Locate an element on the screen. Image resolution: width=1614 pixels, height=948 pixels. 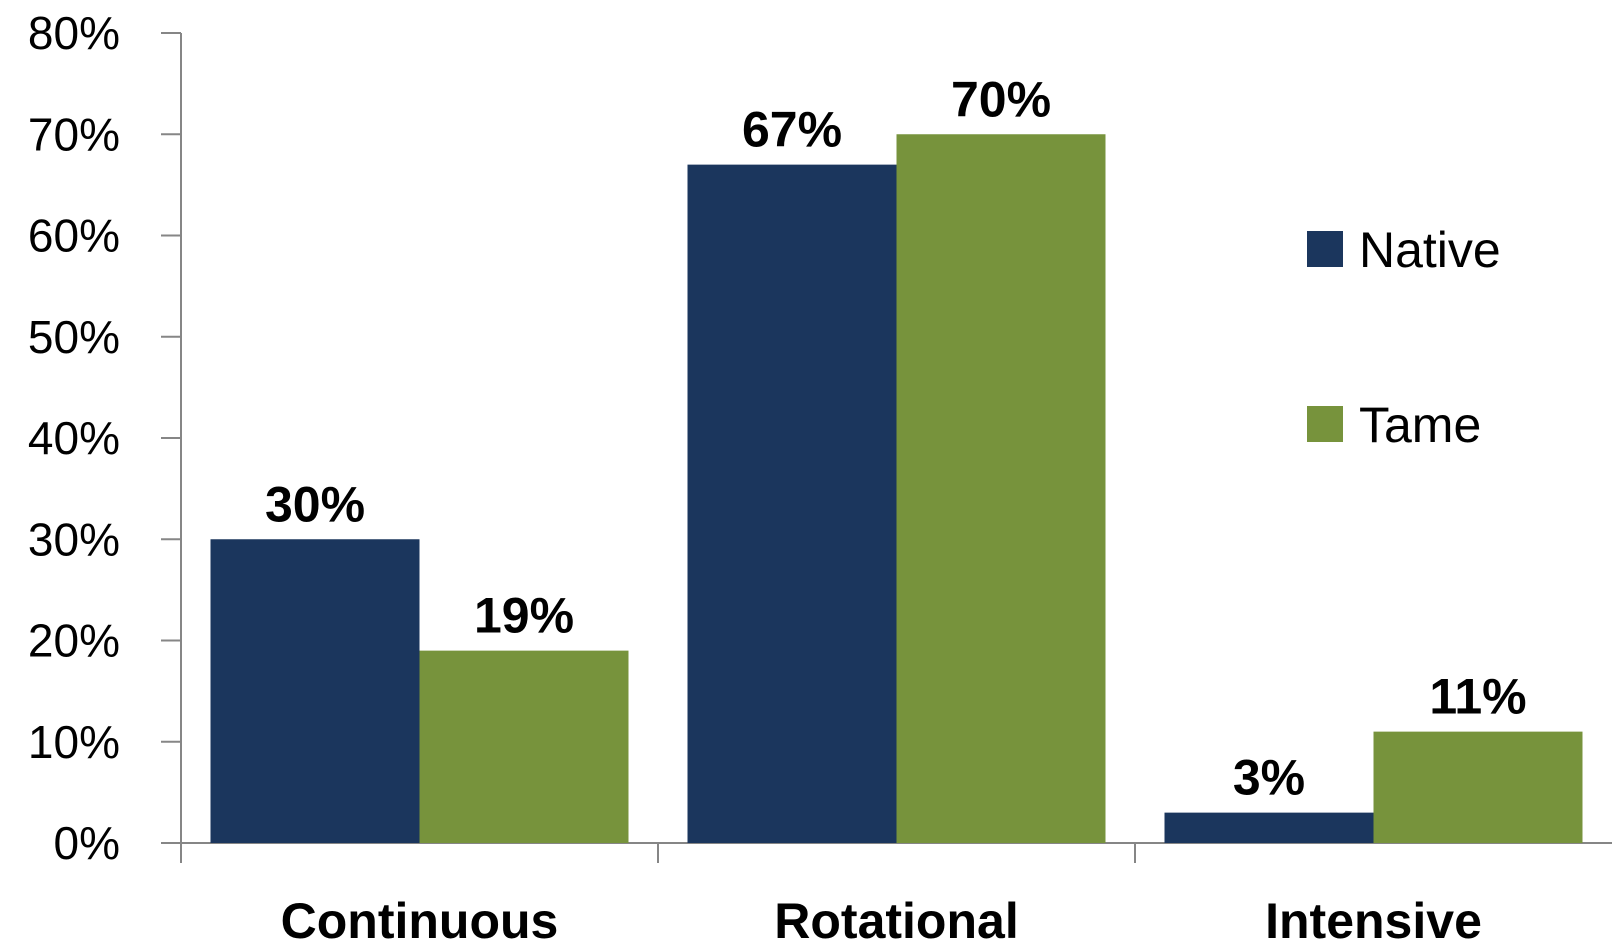
data-label-native-intensive: 3% is located at coordinates (1269, 778).